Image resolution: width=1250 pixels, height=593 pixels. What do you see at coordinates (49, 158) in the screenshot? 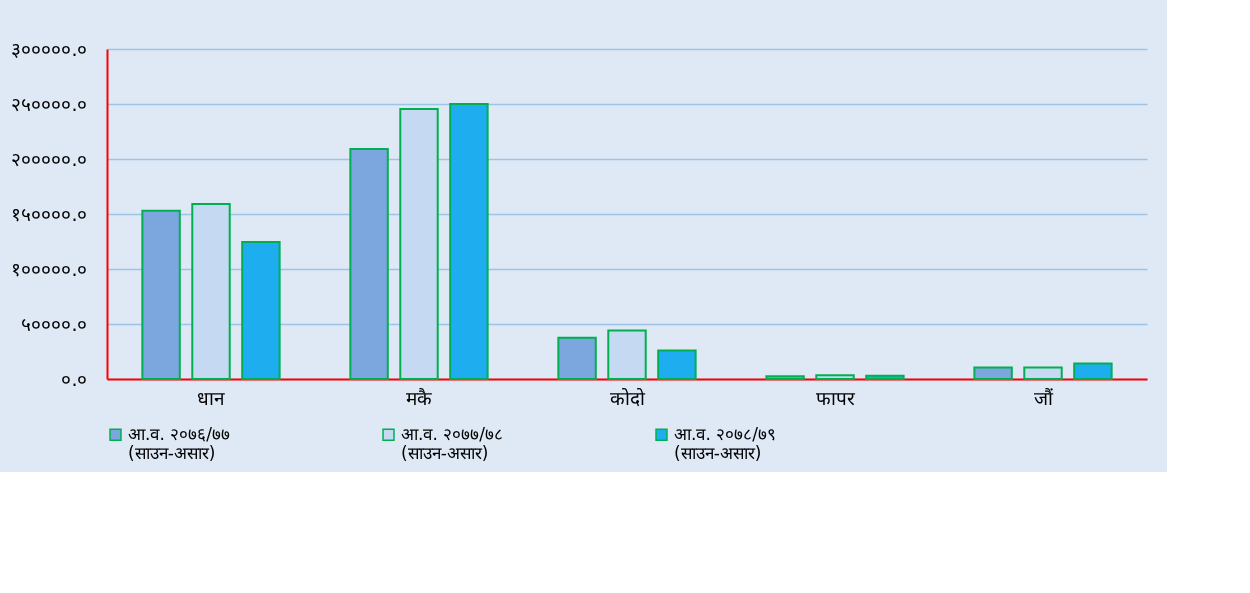
I see `y-tick-label: २०००००.०` at bounding box center [49, 158].